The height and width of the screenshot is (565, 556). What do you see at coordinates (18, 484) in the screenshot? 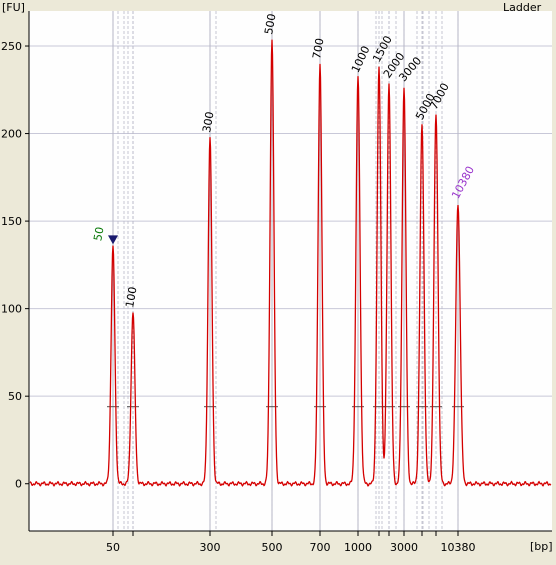
I see `y-tick-label: 0` at bounding box center [18, 484].